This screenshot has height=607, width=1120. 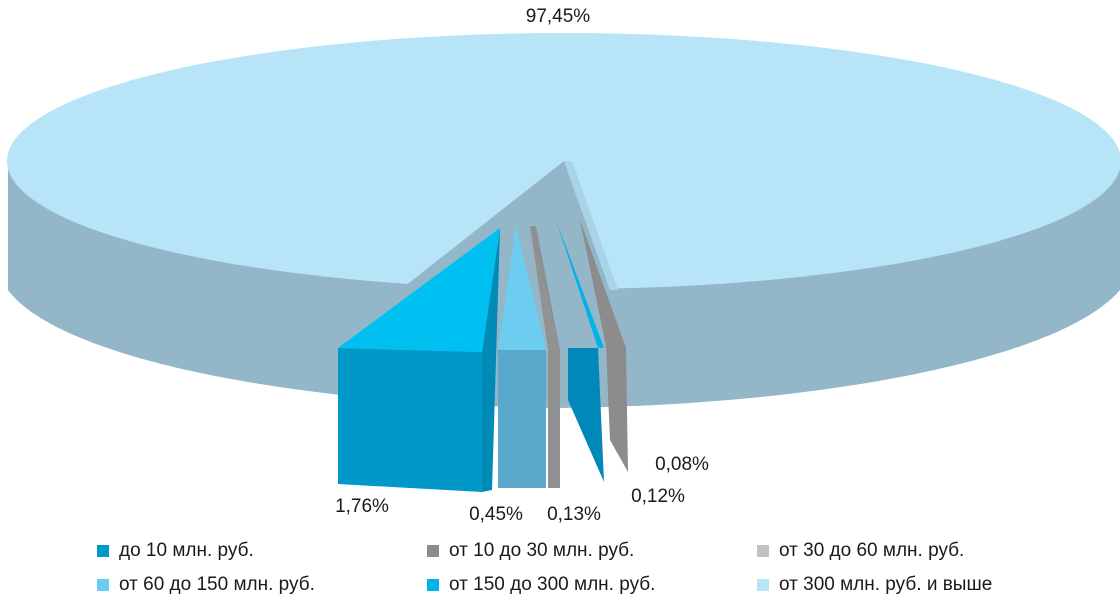 I want to click on legend-label-over-300: от 300 млн. руб. и выше, so click(x=886, y=584).